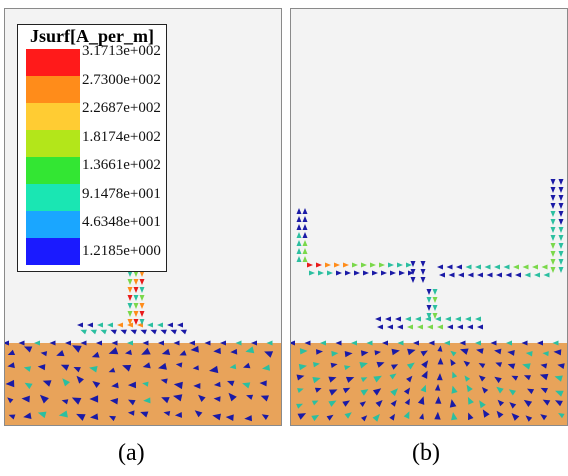 The width and height of the screenshot is (568, 476). Describe the element at coordinates (53, 143) in the screenshot. I see `legend-swatch` at that location.